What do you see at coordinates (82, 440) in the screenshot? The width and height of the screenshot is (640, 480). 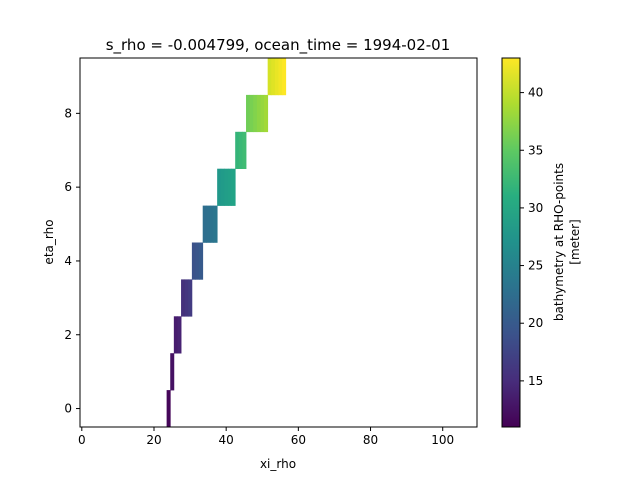 I see `x-tick-label: 0` at bounding box center [82, 440].